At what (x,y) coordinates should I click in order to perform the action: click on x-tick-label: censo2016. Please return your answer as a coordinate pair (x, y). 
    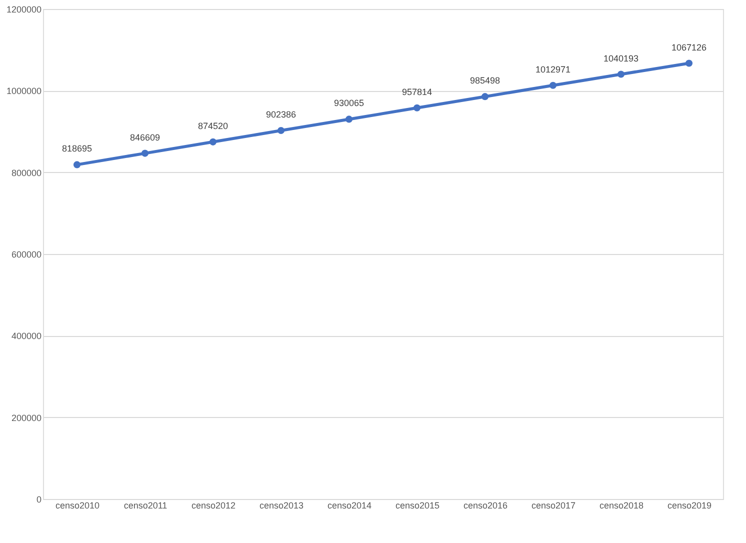
    Looking at the image, I should click on (485, 505).